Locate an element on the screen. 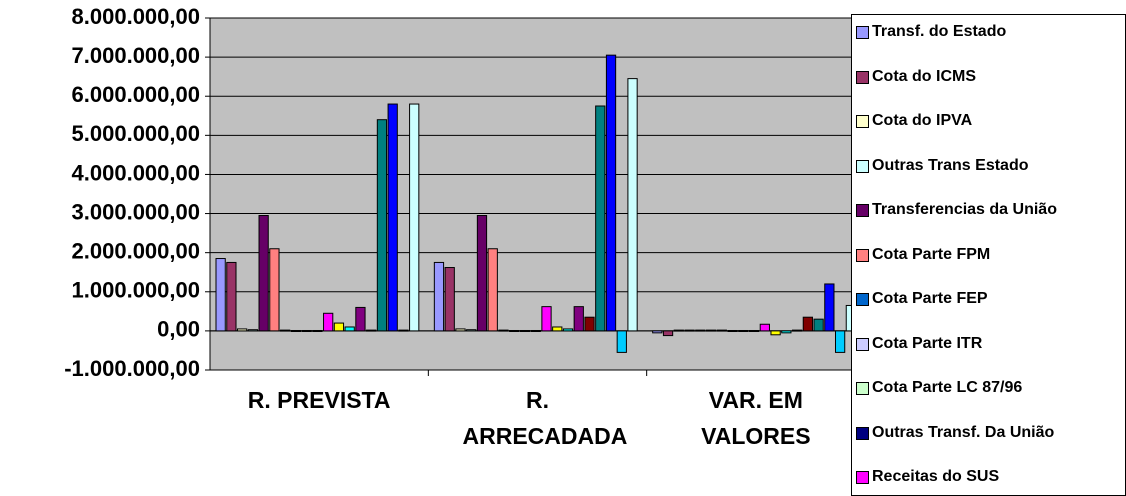 This screenshot has height=496, width=1126. x-tick-label: R. ARRECADADA is located at coordinates (545, 418).